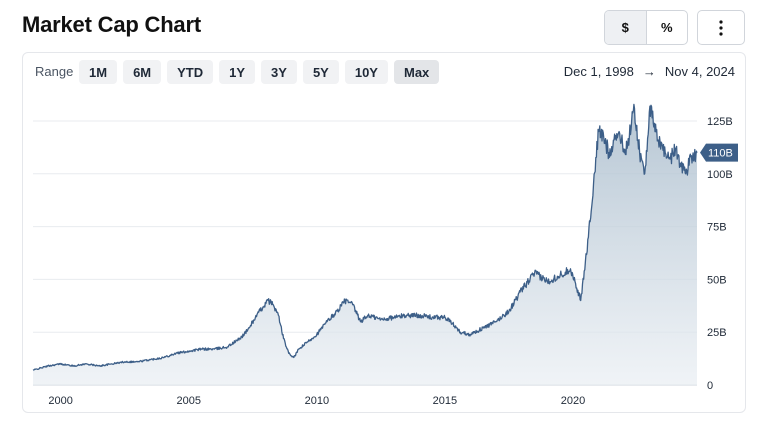  Describe the element at coordinates (60, 401) in the screenshot. I see `x-tick-label: 2000` at that location.